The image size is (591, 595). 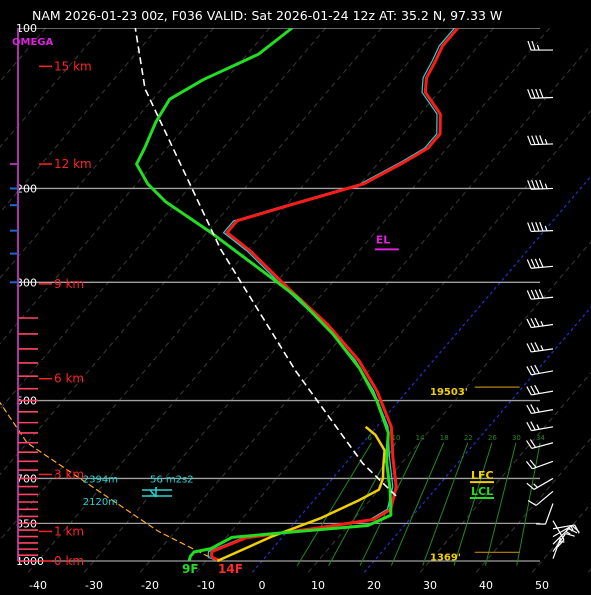 What do you see at coordinates (26, 188) in the screenshot?
I see `pressure-tick-label: 200` at bounding box center [26, 188].